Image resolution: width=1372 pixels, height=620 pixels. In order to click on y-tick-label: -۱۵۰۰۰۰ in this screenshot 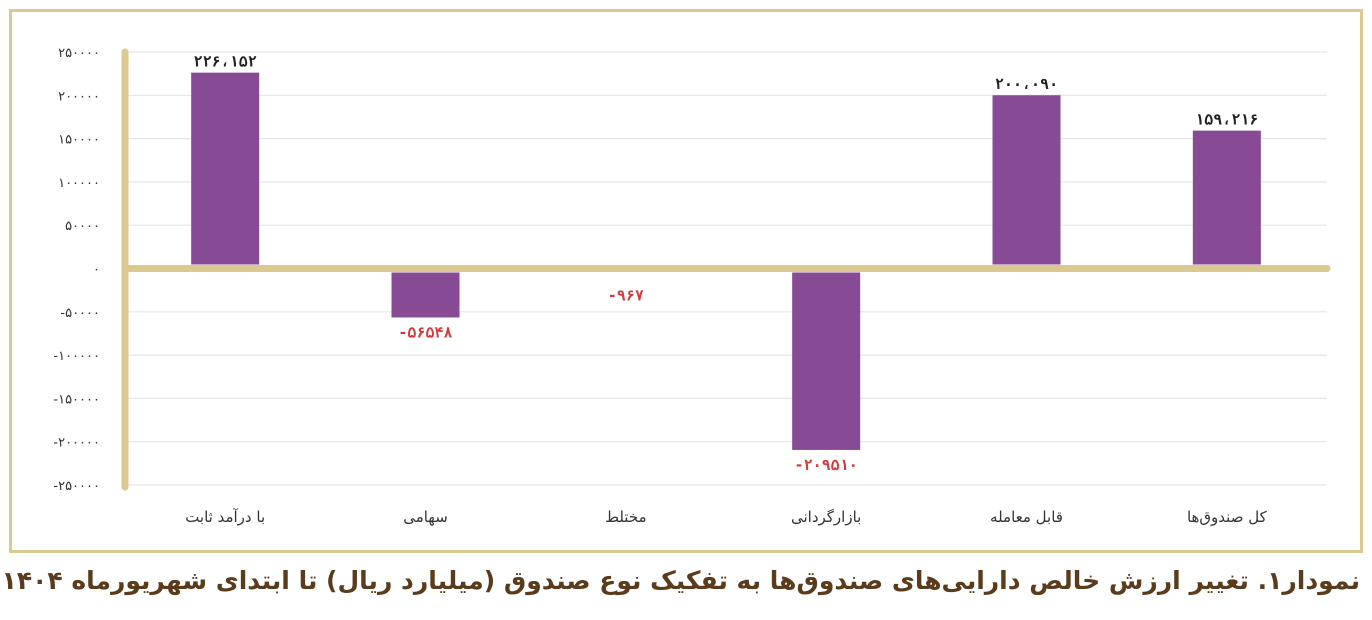, I will do `click(76, 399)`.